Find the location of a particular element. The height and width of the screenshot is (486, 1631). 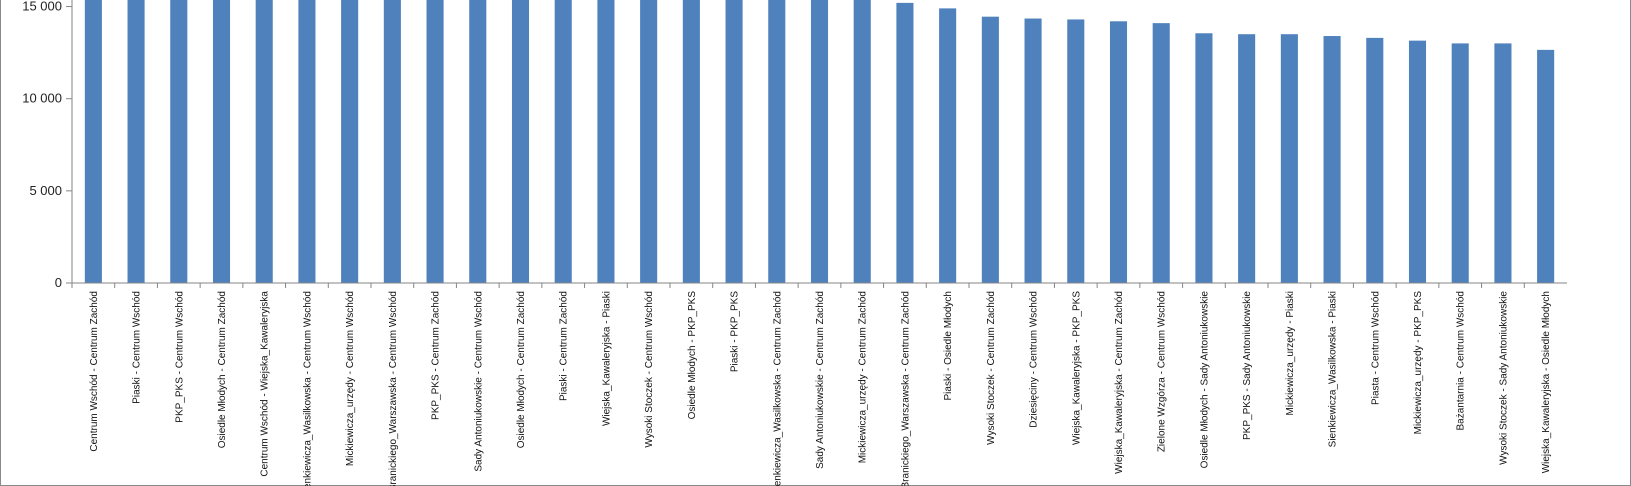

x-tick-label: Sienkiewicza_Wasilkowska - Piaski is located at coordinates (1333, 369).